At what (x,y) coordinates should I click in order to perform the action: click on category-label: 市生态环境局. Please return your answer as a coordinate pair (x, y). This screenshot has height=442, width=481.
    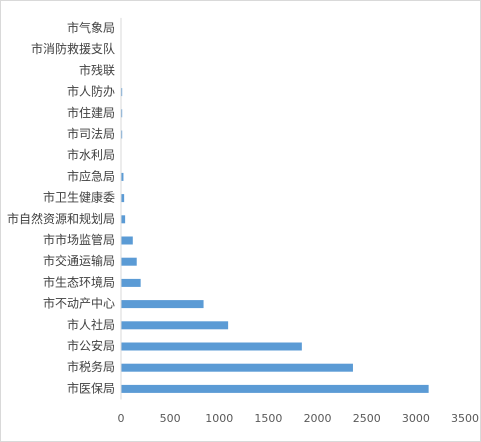
    Looking at the image, I should click on (79, 281).